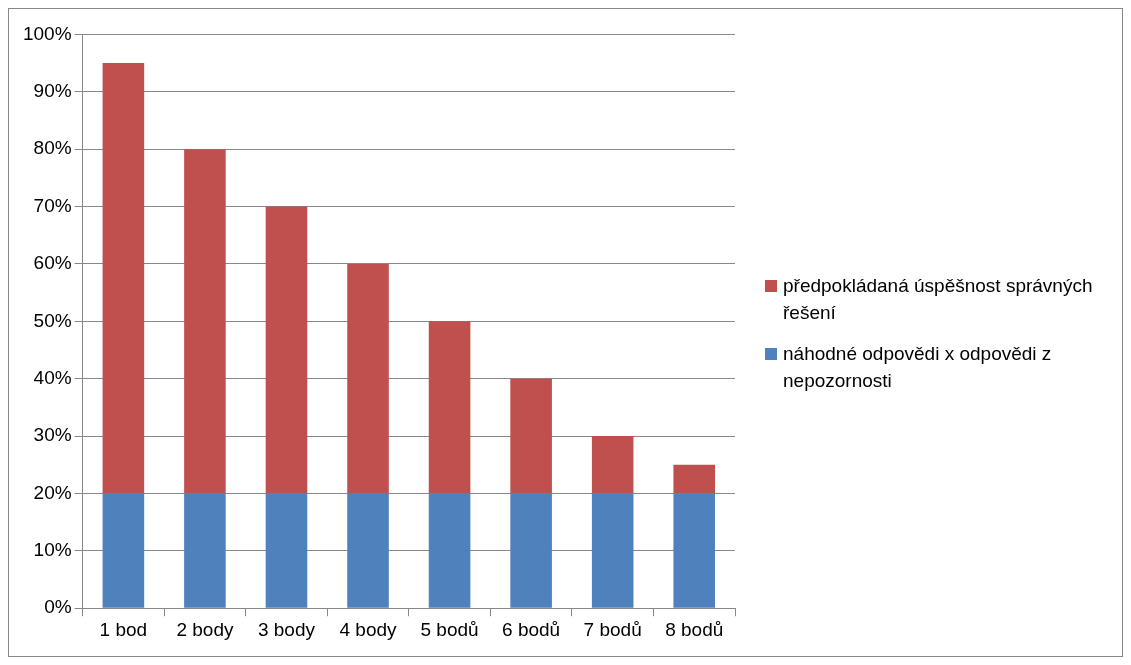  Describe the element at coordinates (205, 629) in the screenshot. I see `x-tick-label: 2 body` at that location.